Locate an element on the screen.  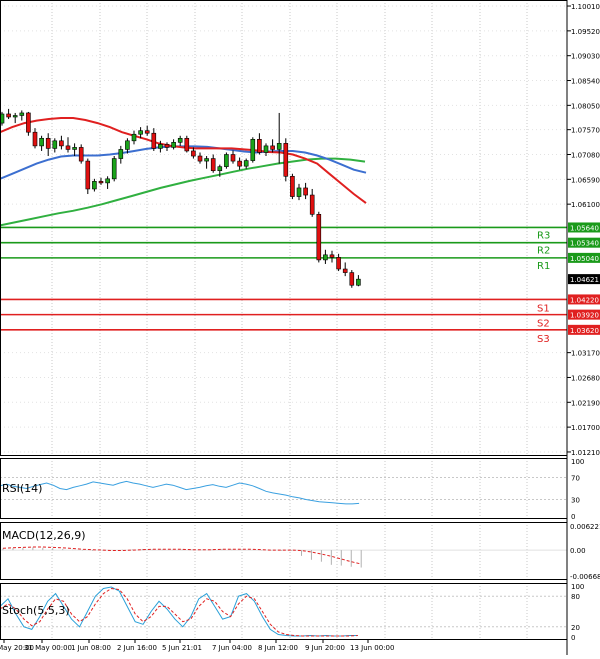
current-price-label: 1.04621 is located at coordinates (584, 280).